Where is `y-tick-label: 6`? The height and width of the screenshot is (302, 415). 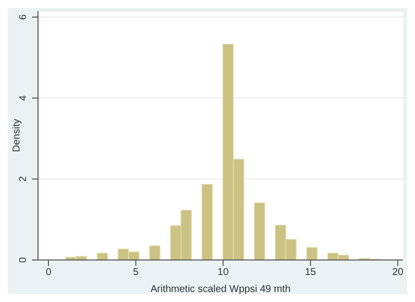 y-tick-label: 6 is located at coordinates (23, 17).